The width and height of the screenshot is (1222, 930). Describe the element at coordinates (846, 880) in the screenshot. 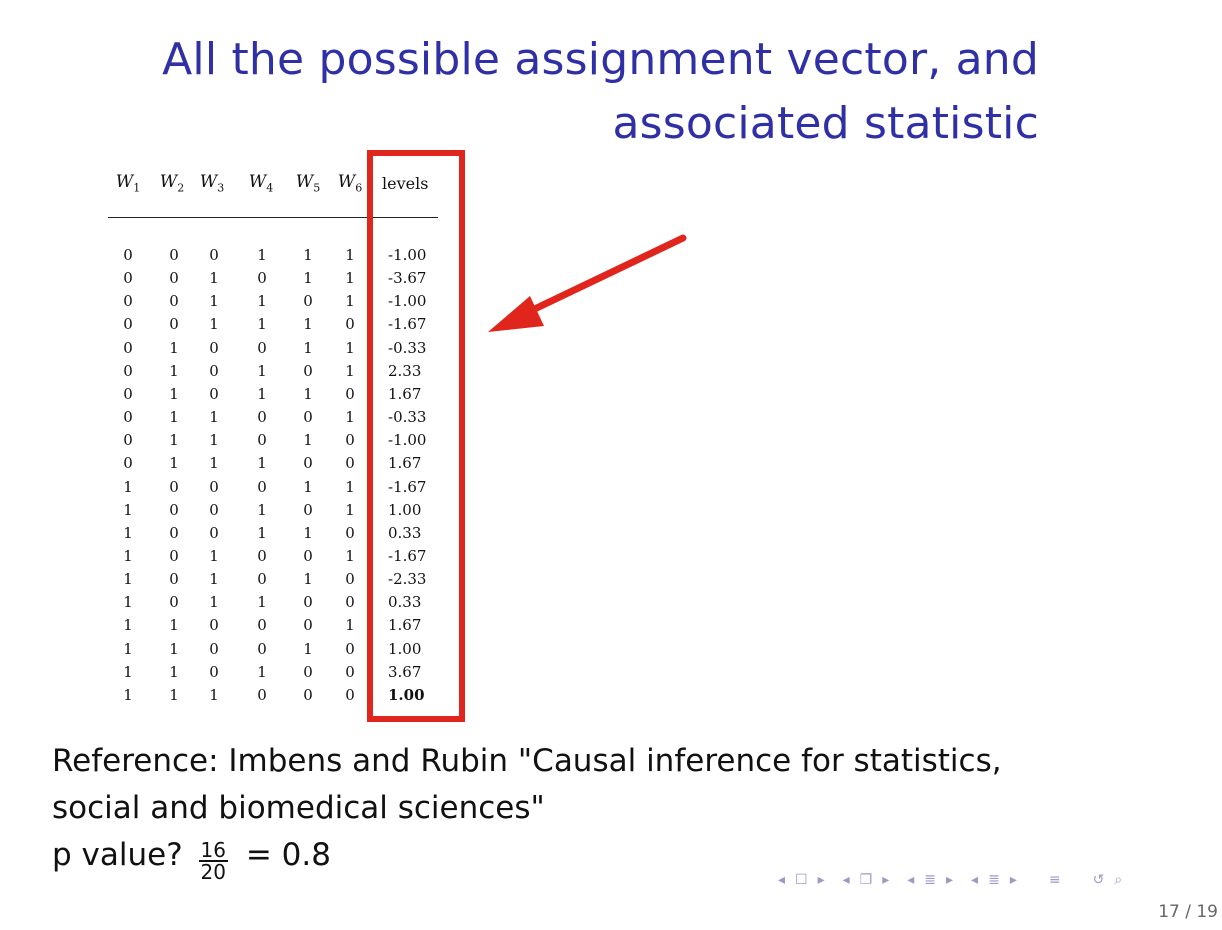

I see `nav-prev-section-icon: ◂` at that location.